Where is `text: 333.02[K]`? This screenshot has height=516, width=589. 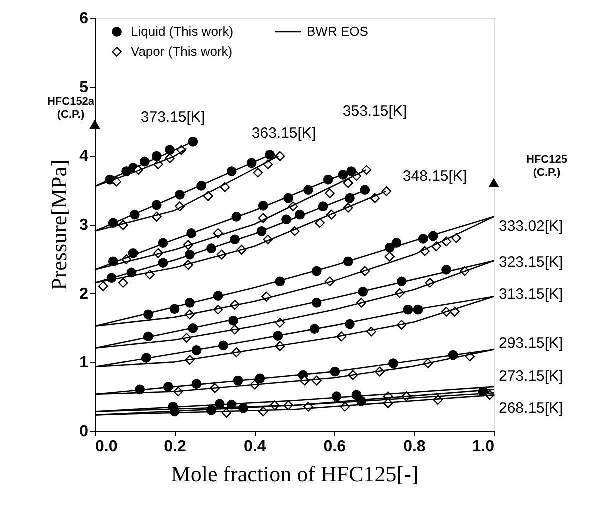 text: 333.02[K] is located at coordinates (531, 226).